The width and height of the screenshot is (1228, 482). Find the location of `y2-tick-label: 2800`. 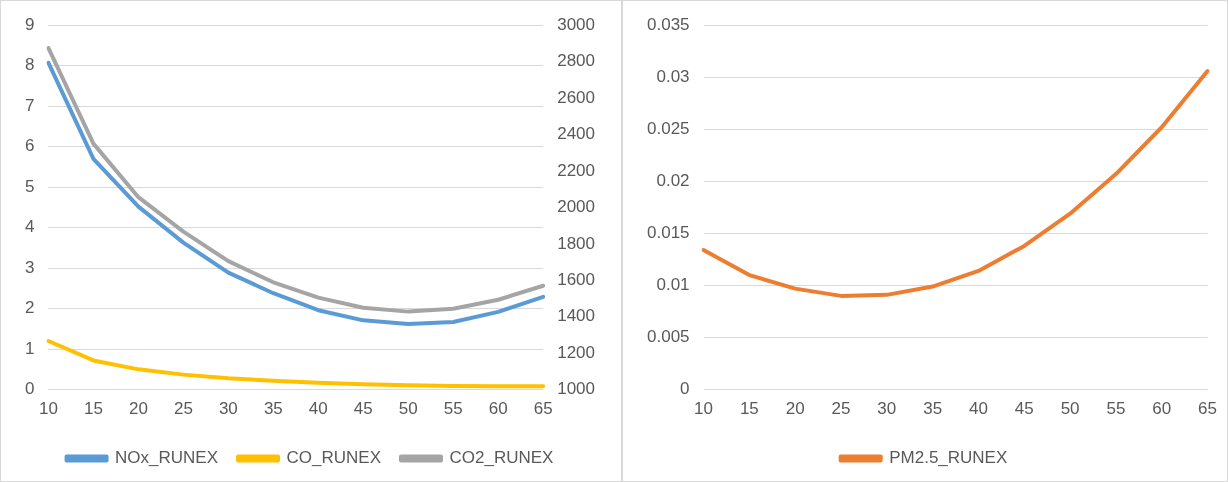

y2-tick-label: 2800 is located at coordinates (576, 61).